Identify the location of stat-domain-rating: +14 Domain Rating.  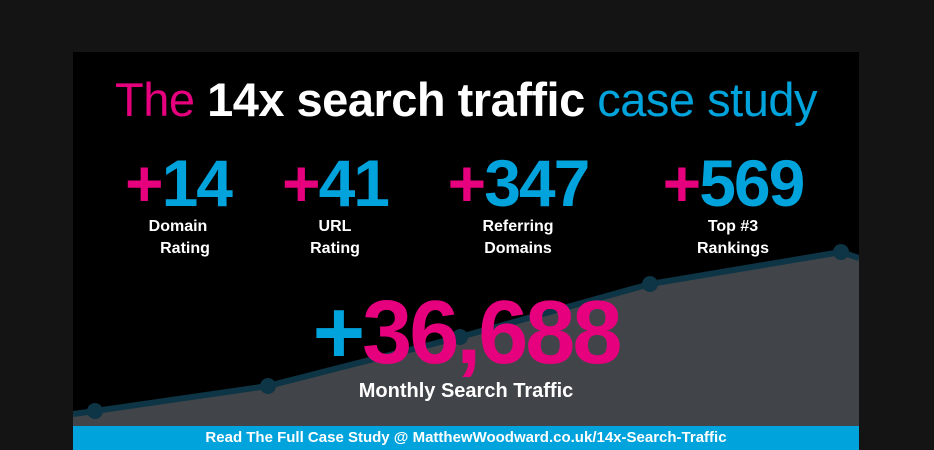
(179, 201).